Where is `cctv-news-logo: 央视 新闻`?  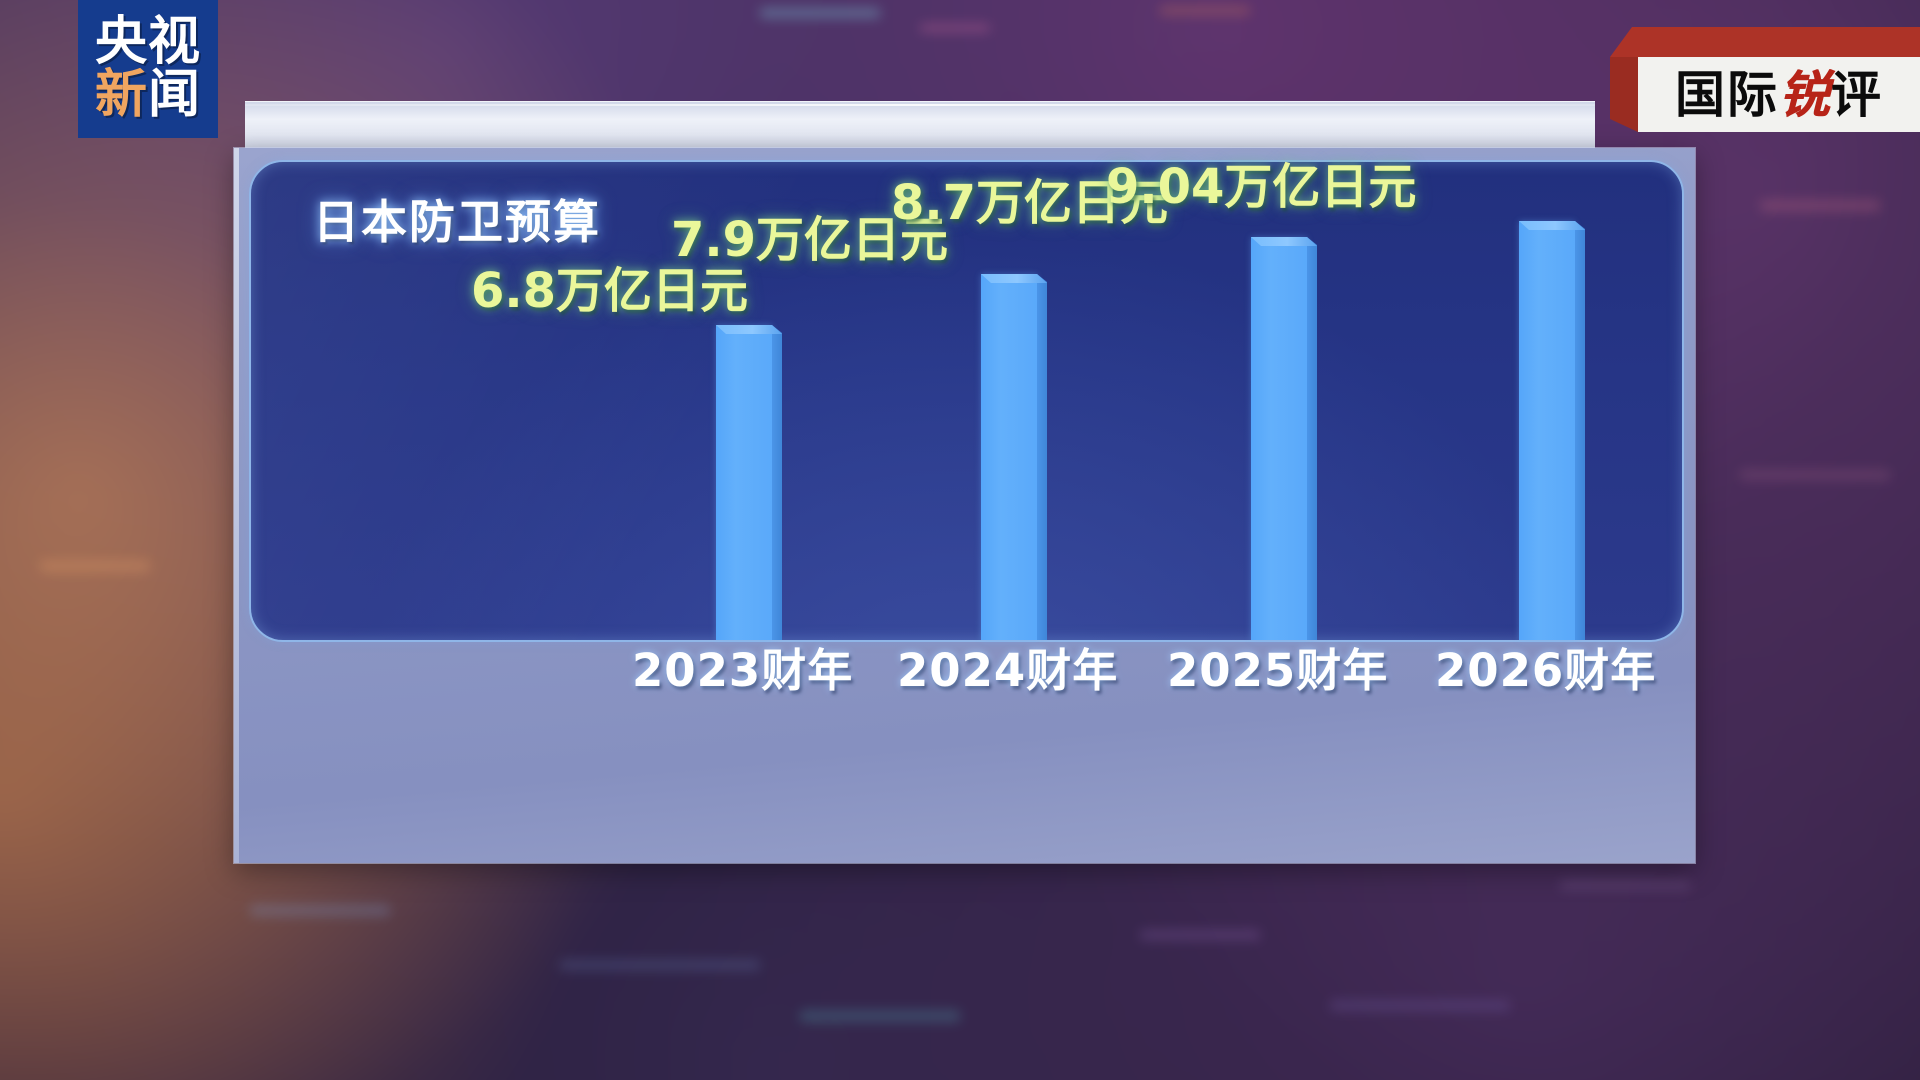
cctv-news-logo: 央视 新闻 is located at coordinates (148, 69).